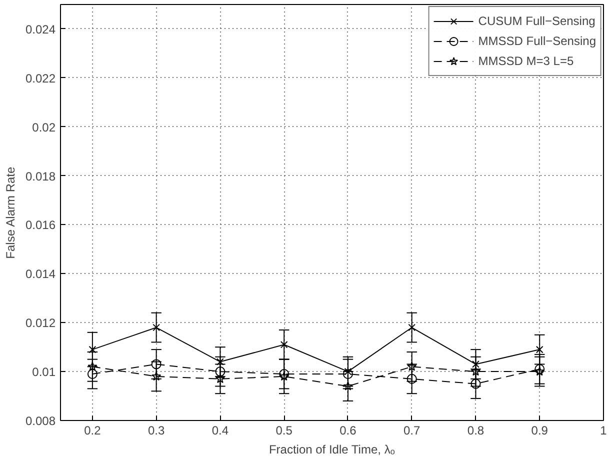  Describe the element at coordinates (526, 61) in the screenshot. I see `legend-label: MMSSD M=3 L=5` at that location.